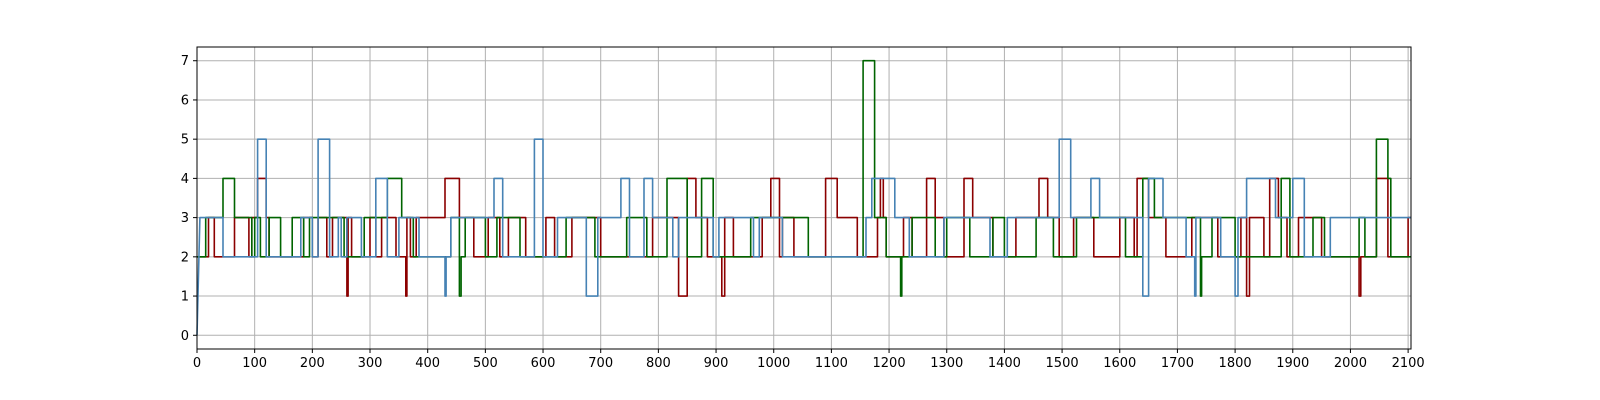  What do you see at coordinates (1350, 363) in the screenshot?
I see `x-tick-label: 2000` at bounding box center [1350, 363].